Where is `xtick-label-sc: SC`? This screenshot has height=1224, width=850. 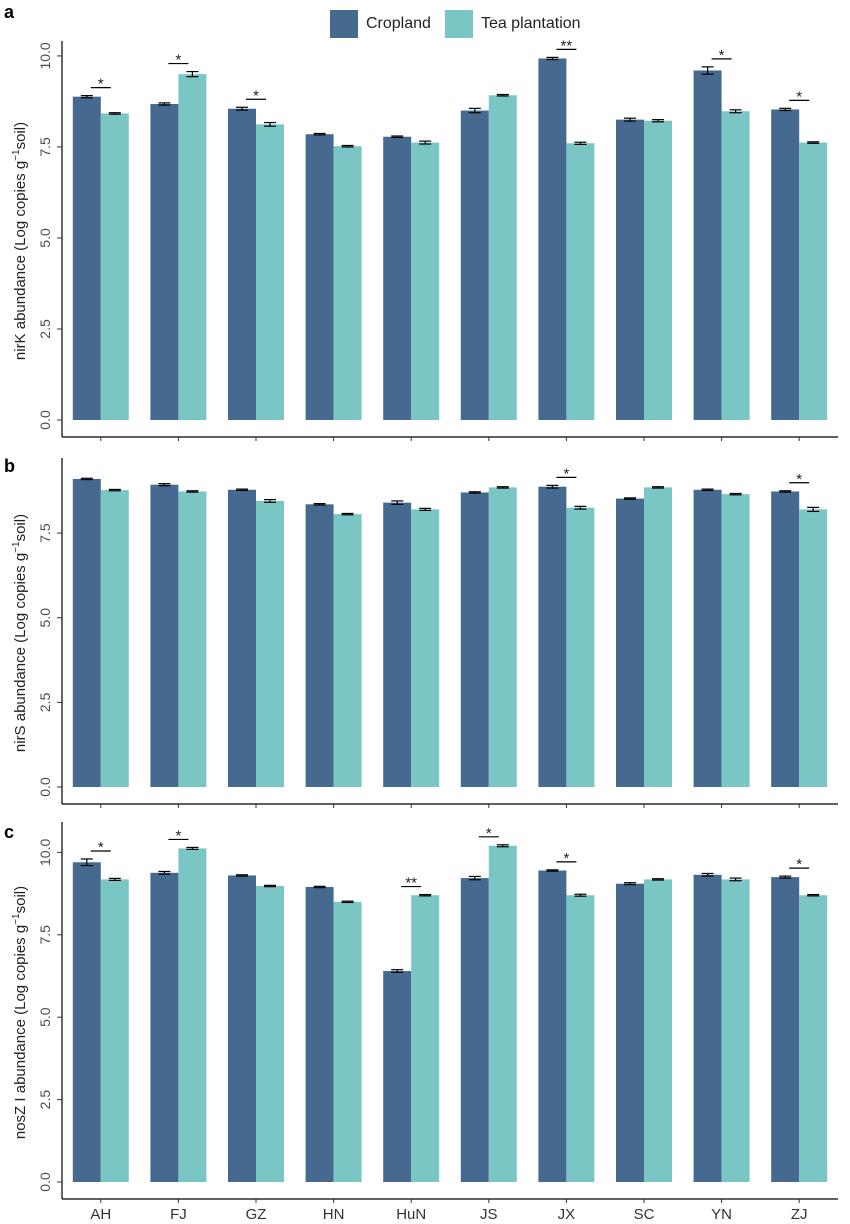 xtick-label-sc: SC is located at coordinates (644, 1214).